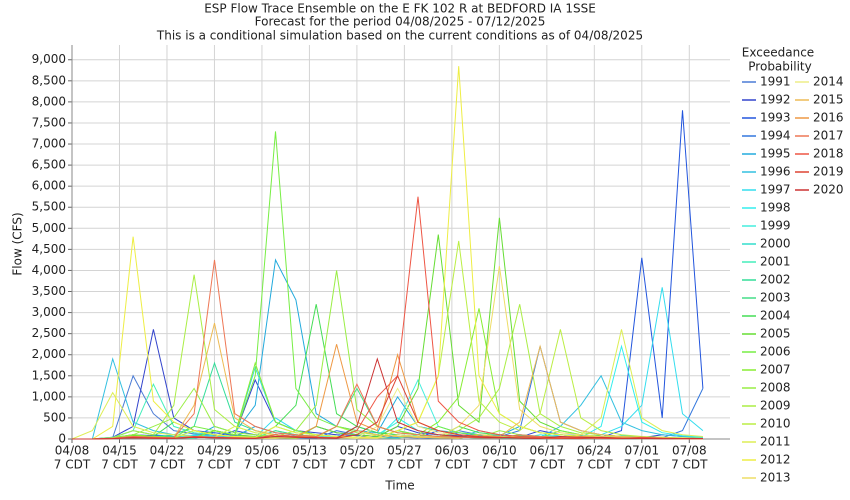  I want to click on x-tick-label: 04/29, so click(214, 451).